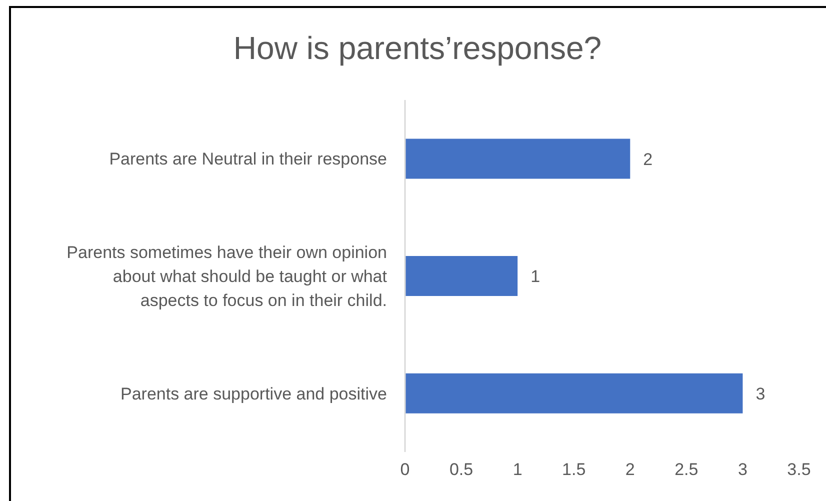 The image size is (826, 501). Describe the element at coordinates (574, 470) in the screenshot. I see `x-tick-label: 1.5` at that location.